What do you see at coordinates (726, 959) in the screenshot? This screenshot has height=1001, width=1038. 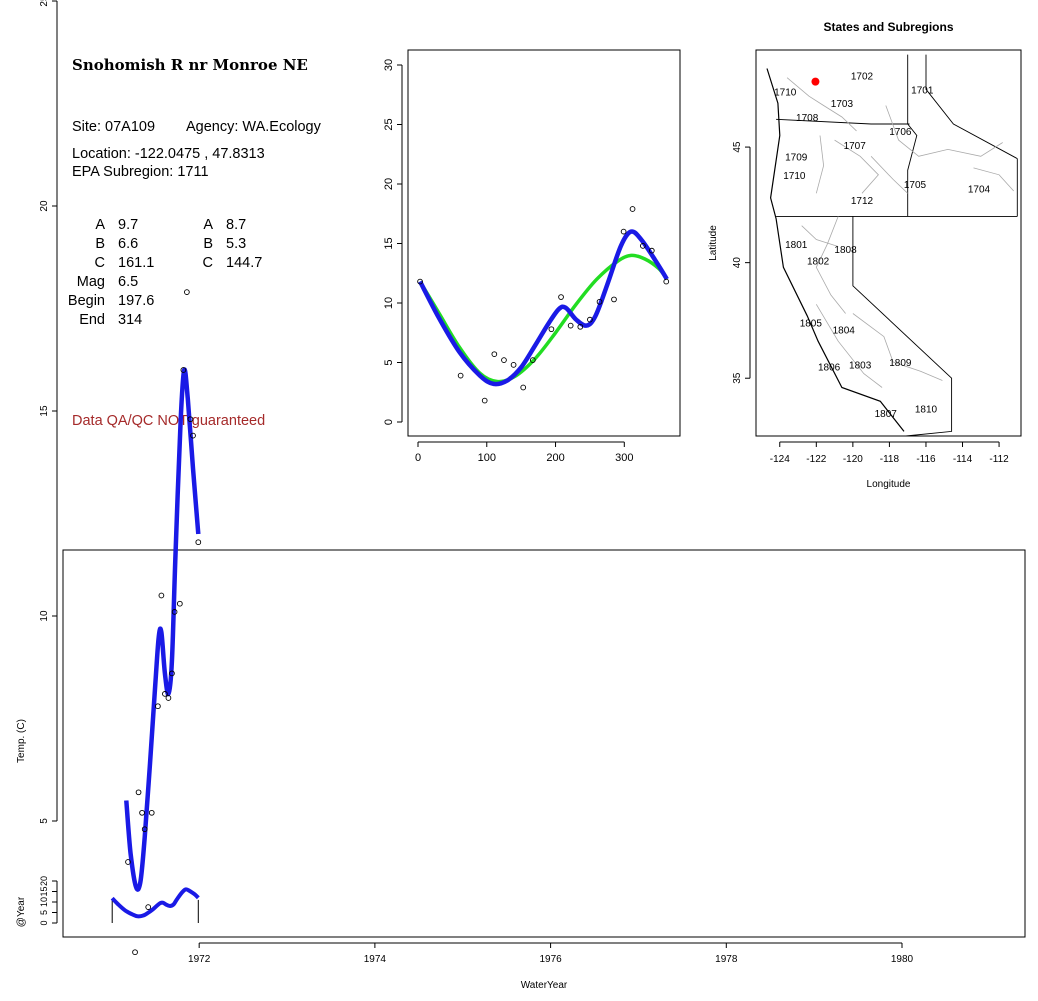 I see `timeseries-x-tick-label: 1978` at bounding box center [726, 959].